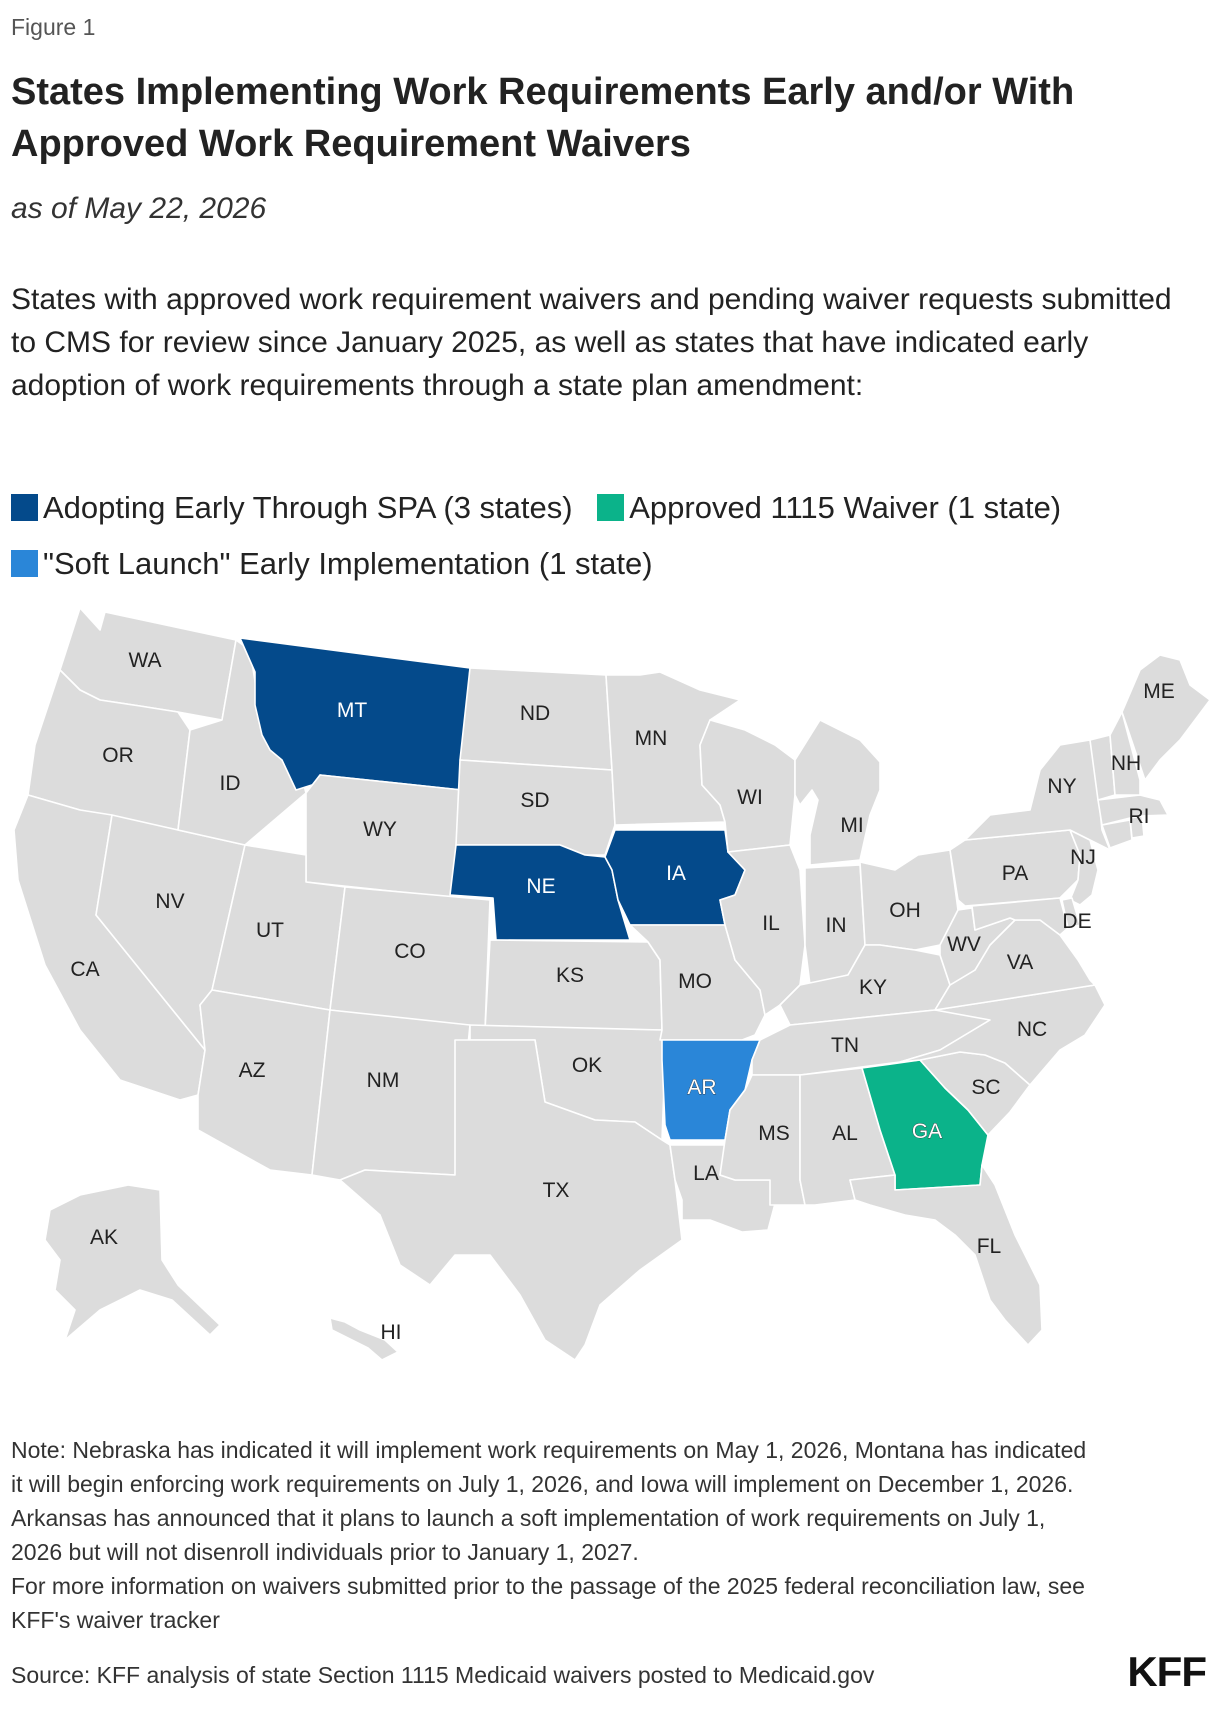  I want to click on label-MN: MN, so click(651, 738).